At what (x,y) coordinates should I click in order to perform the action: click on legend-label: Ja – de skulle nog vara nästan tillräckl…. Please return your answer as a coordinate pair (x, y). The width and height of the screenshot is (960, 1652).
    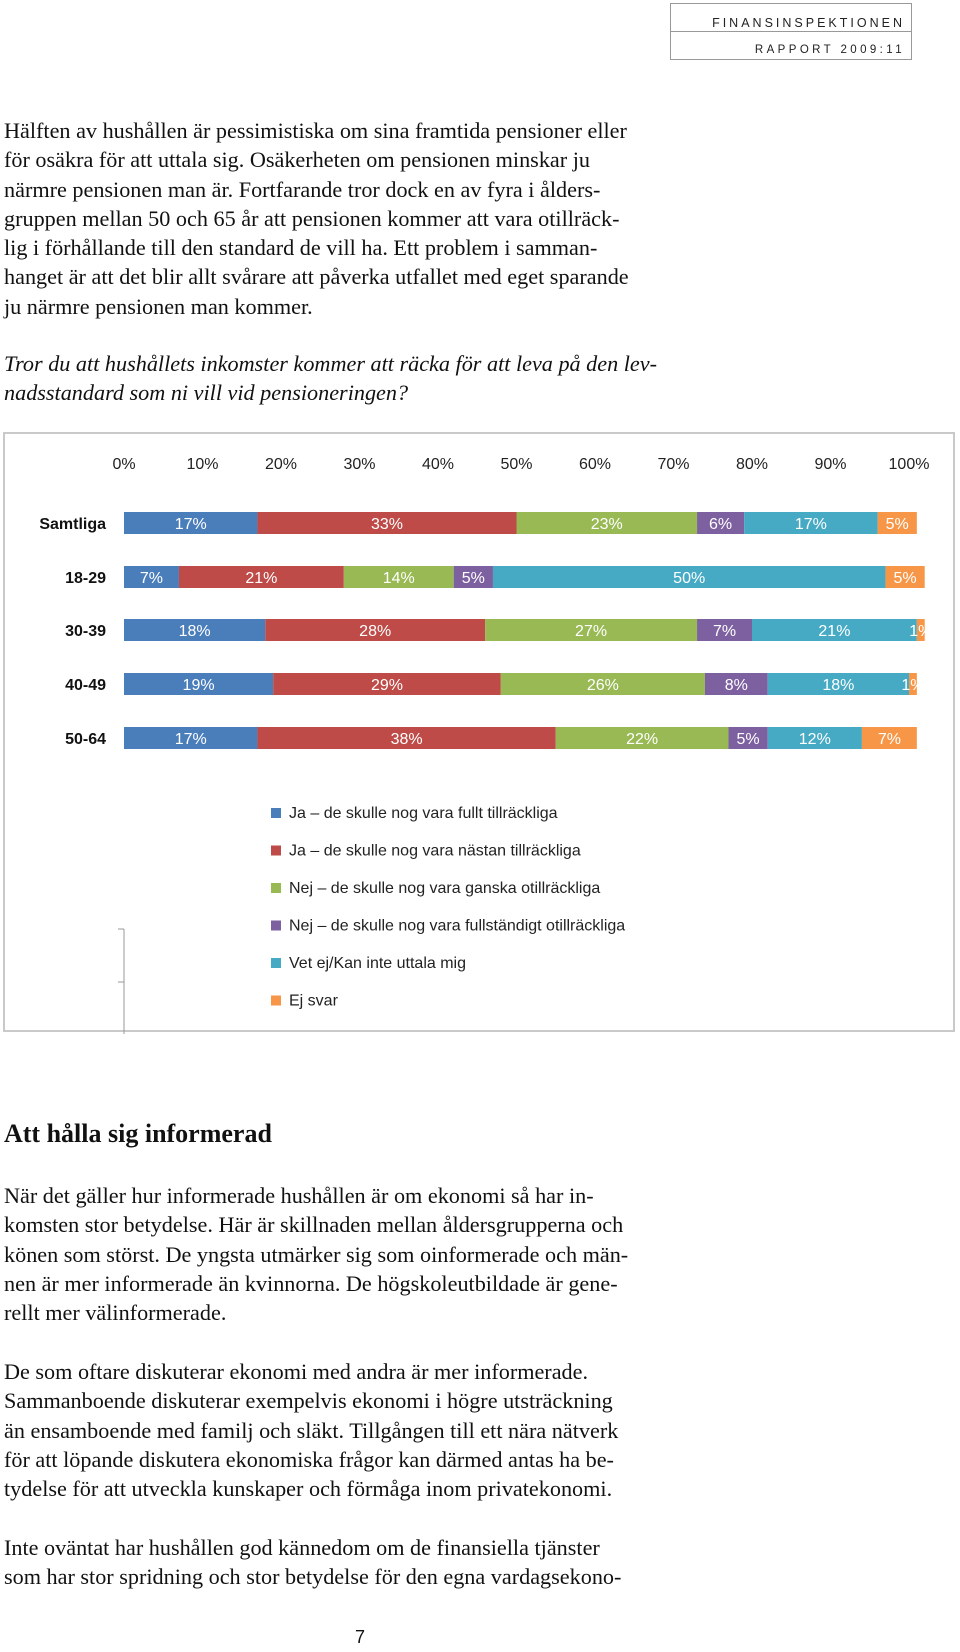
    Looking at the image, I should click on (435, 851).